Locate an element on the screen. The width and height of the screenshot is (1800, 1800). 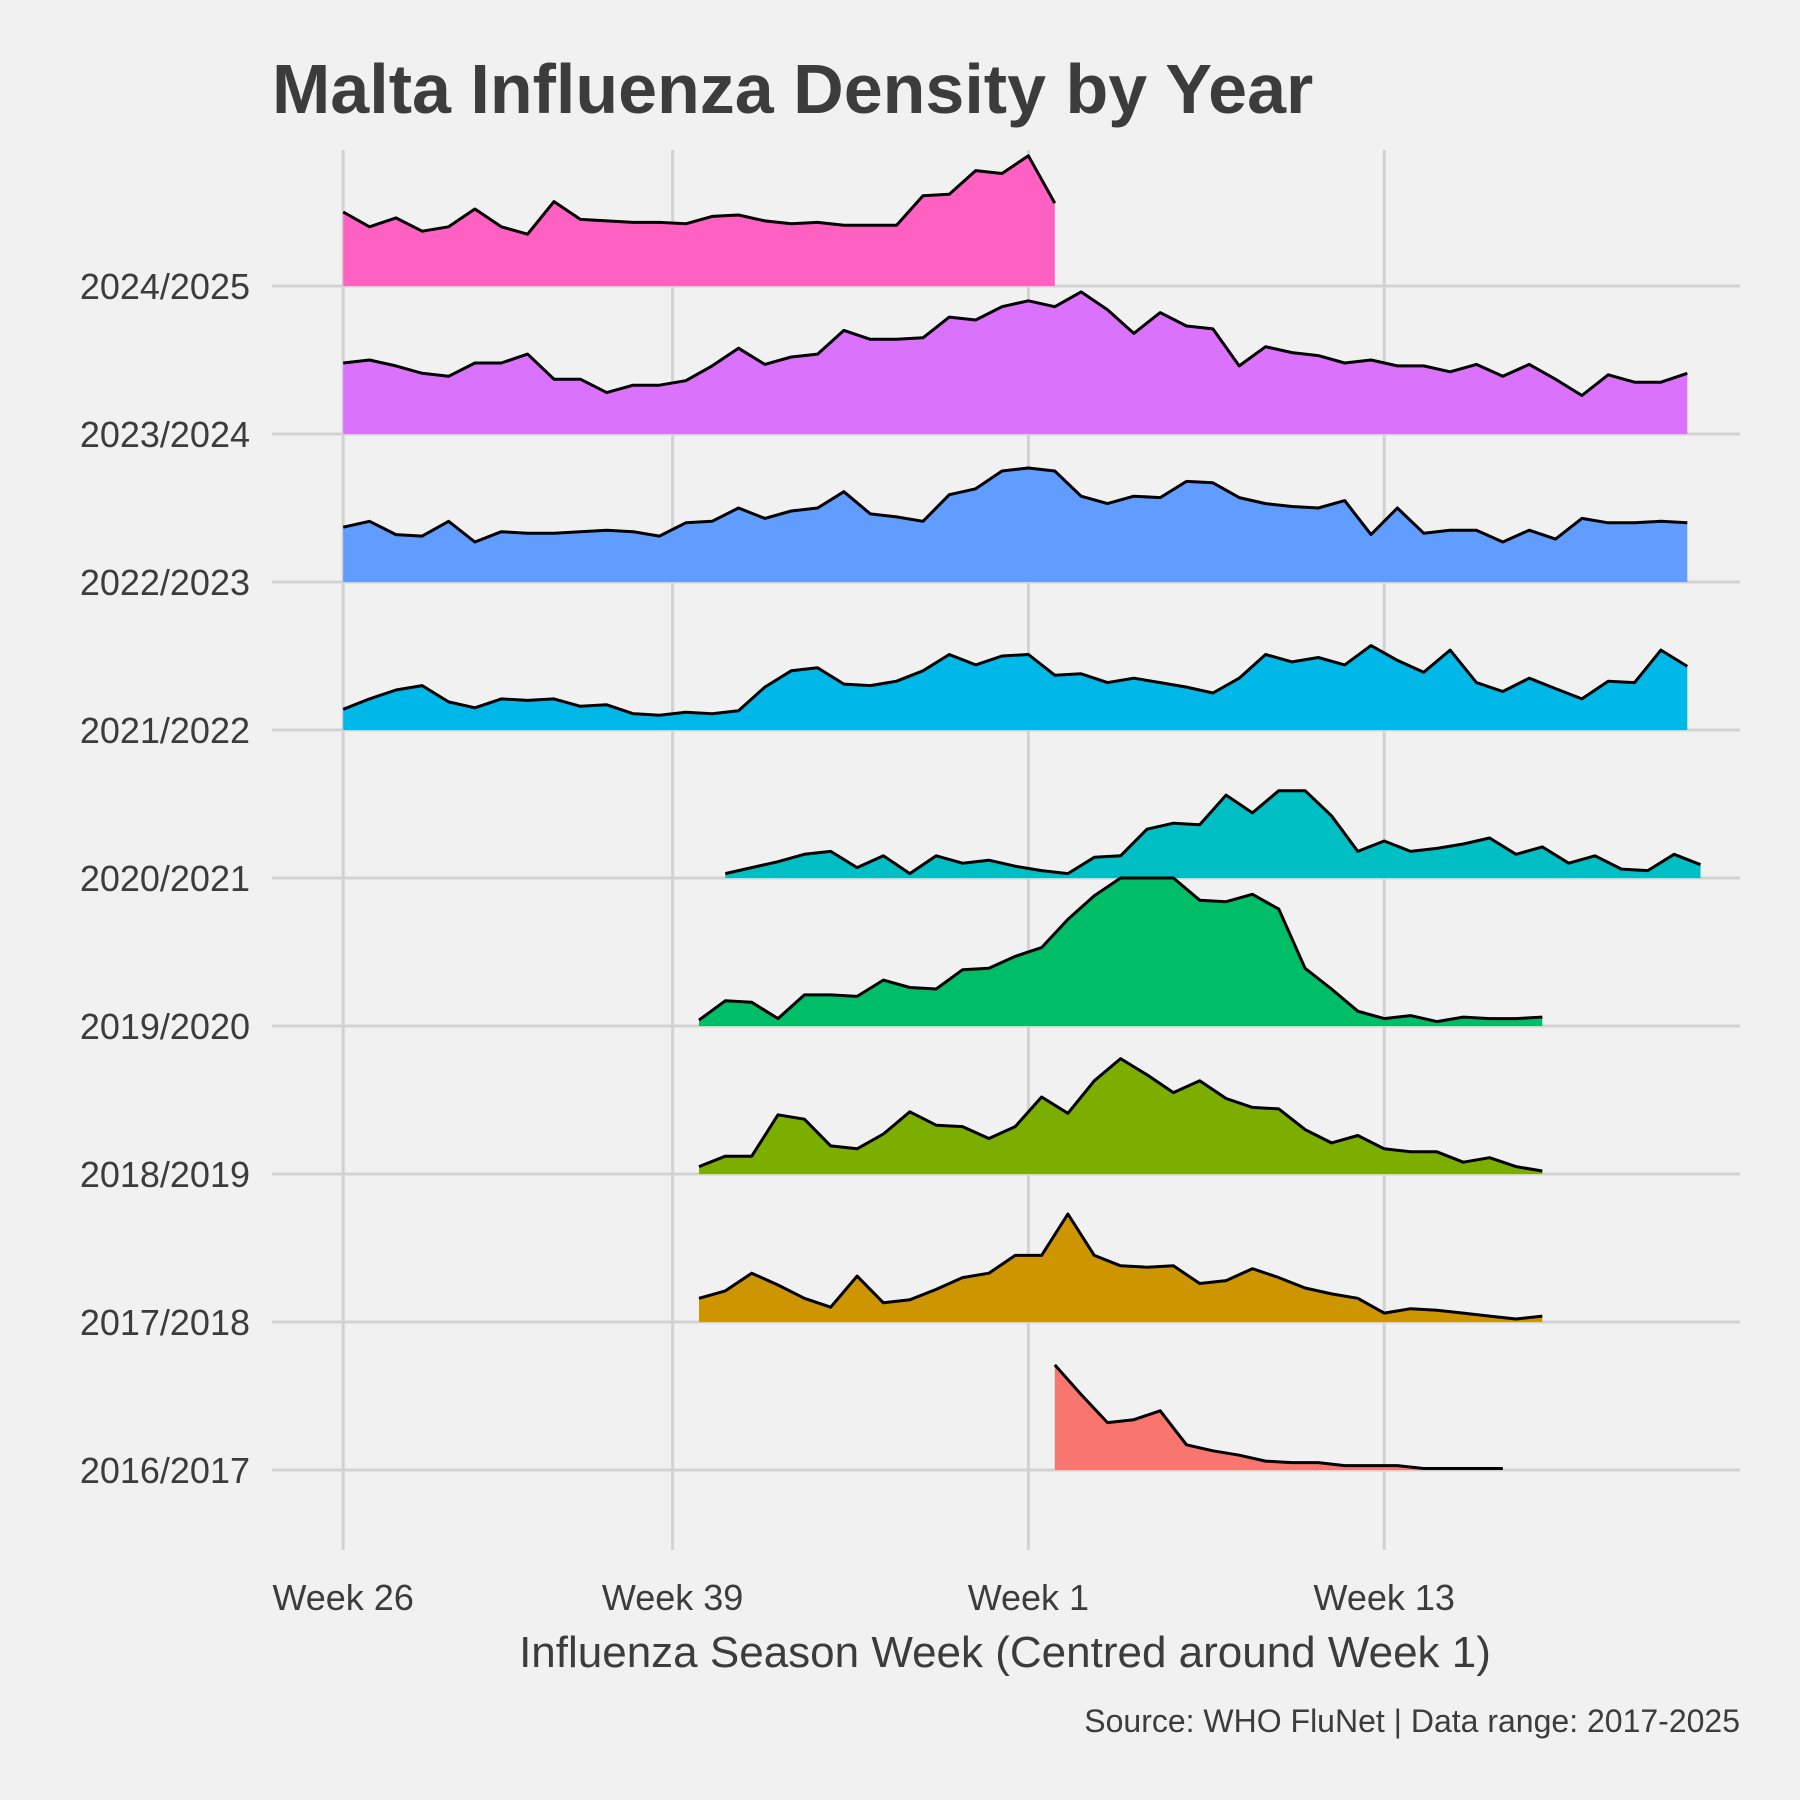
ridge-2023-2024 is located at coordinates (1015, 362).